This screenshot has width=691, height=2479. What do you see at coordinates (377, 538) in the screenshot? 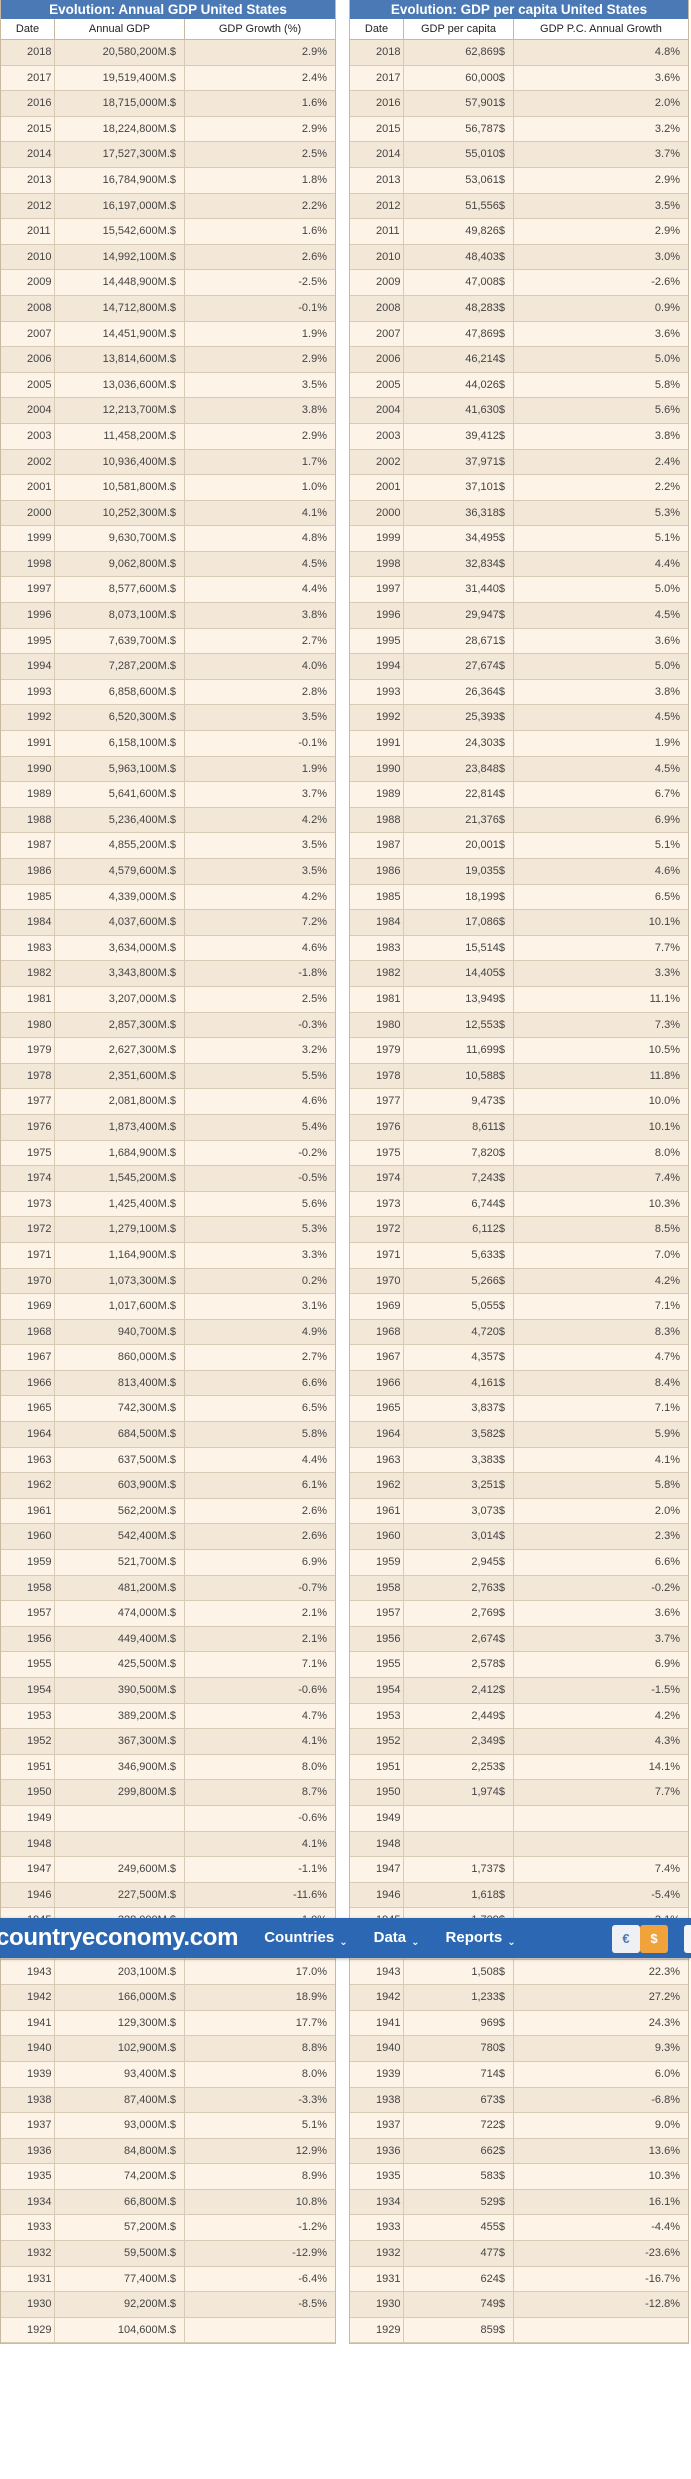
I see `cell-date: 1999` at bounding box center [377, 538].